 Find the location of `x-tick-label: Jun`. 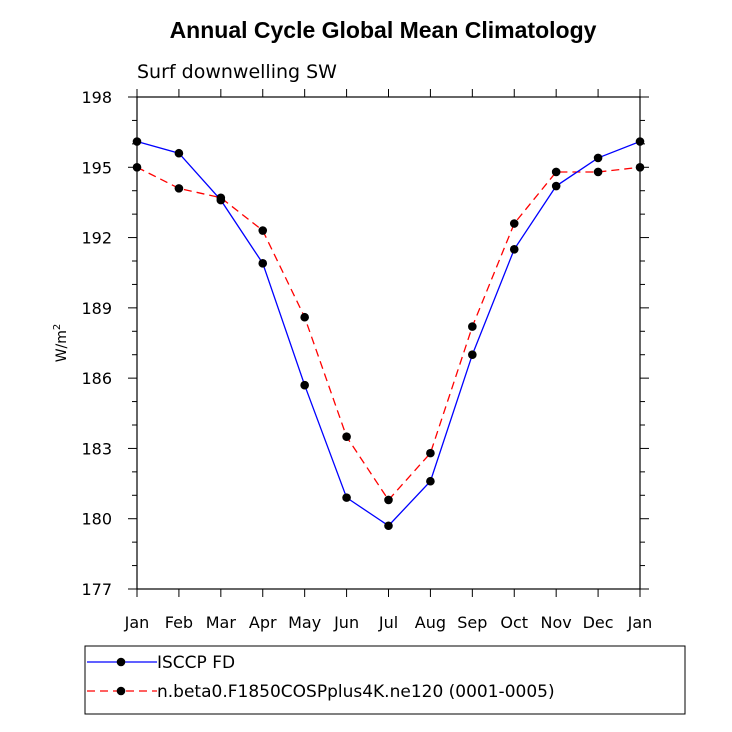

x-tick-label: Jun is located at coordinates (346, 622).